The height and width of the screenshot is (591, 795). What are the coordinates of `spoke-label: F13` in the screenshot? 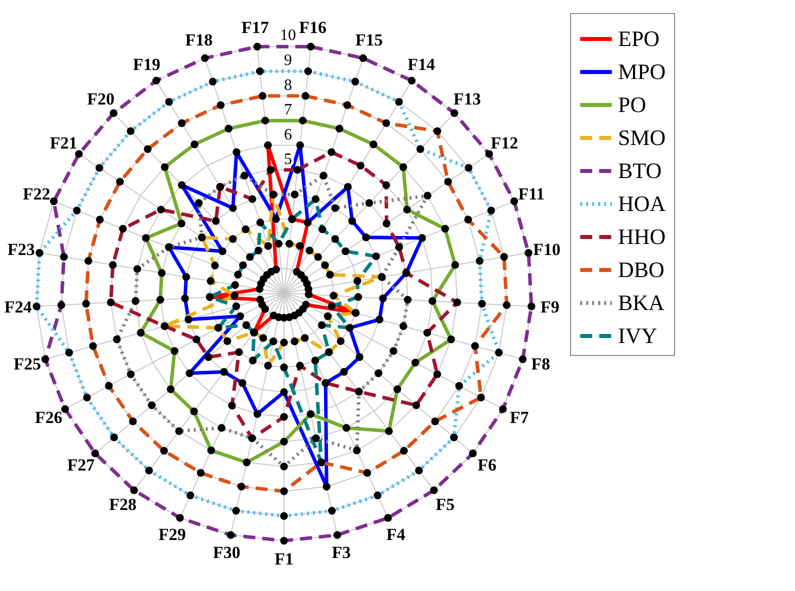 It's located at (467, 99).